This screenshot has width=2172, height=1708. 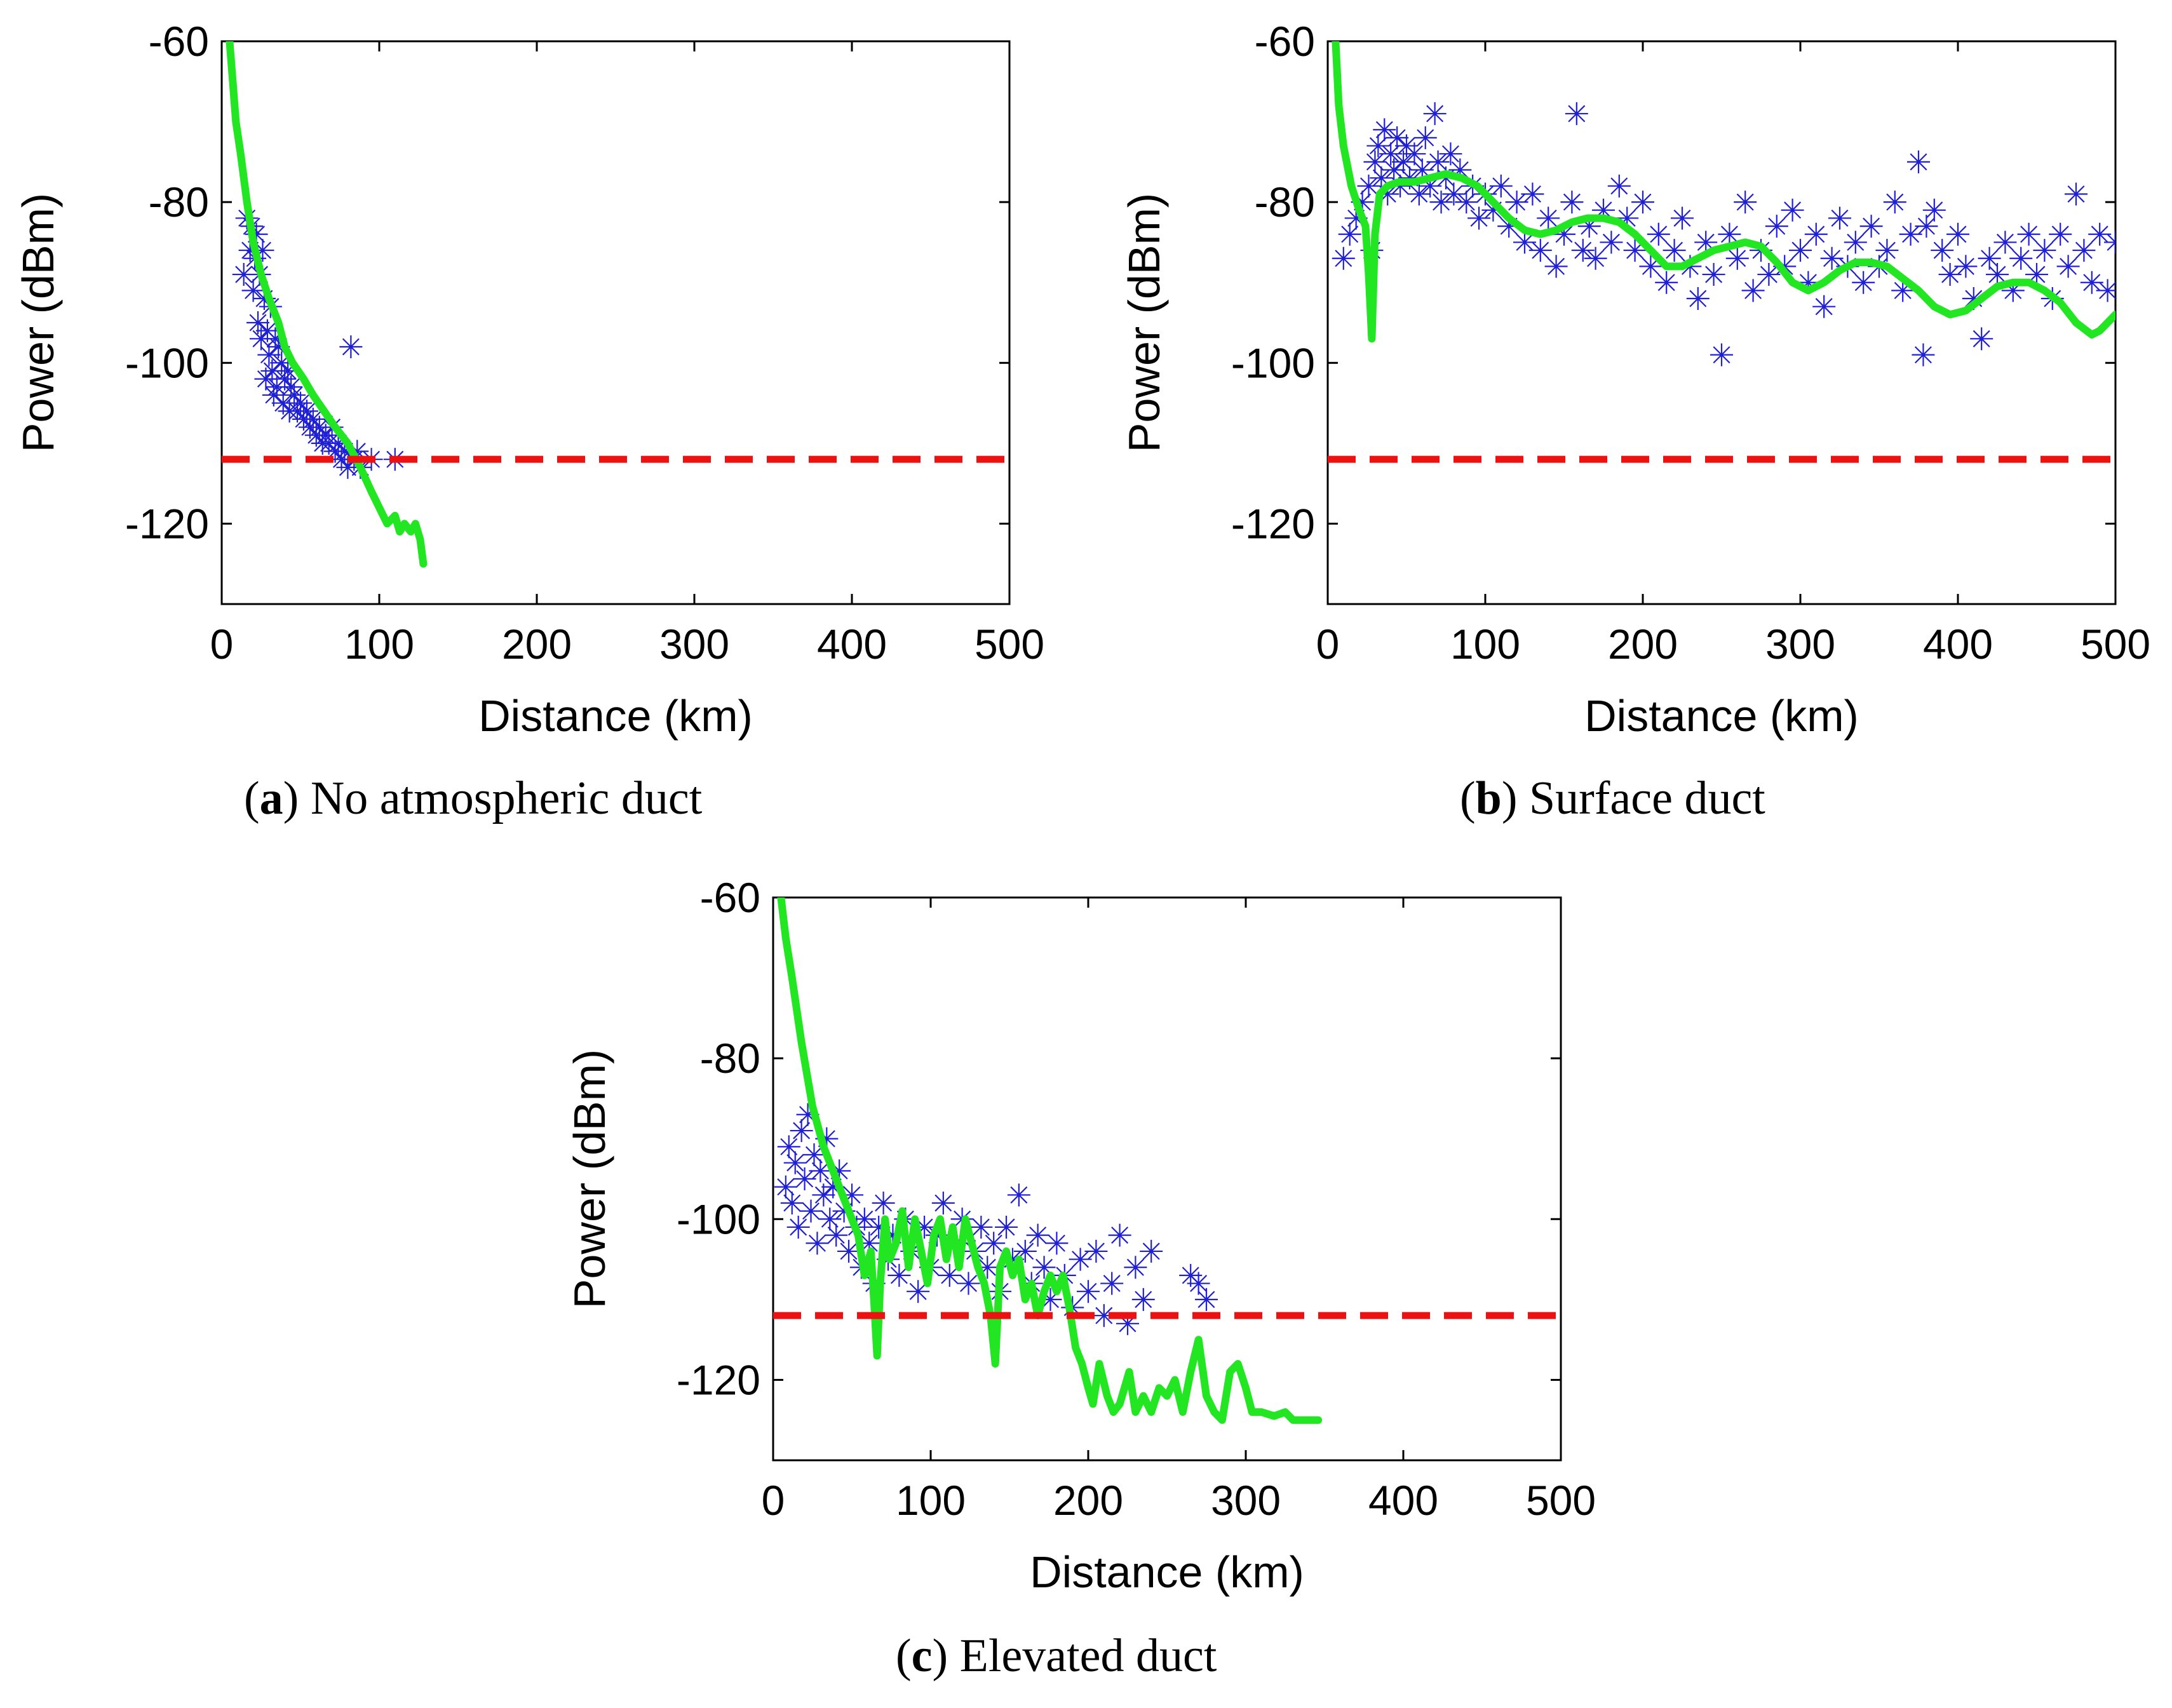 I want to click on caption-b-letter: b, so click(x=1489, y=798).